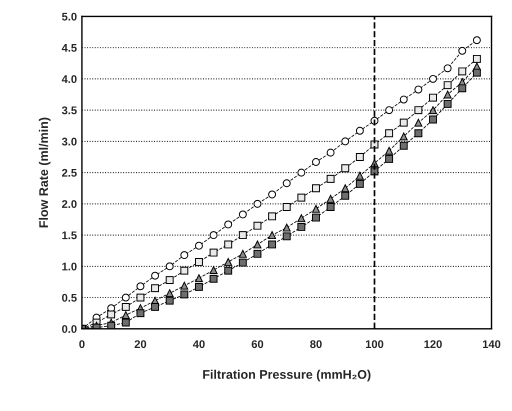  What do you see at coordinates (316, 344) in the screenshot?
I see `x-tick-label: 80` at bounding box center [316, 344].